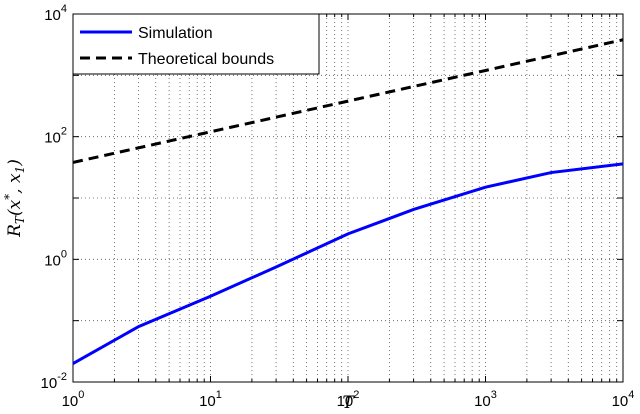  I want to click on y-tick-label: 10⁰, so click(55, 258).